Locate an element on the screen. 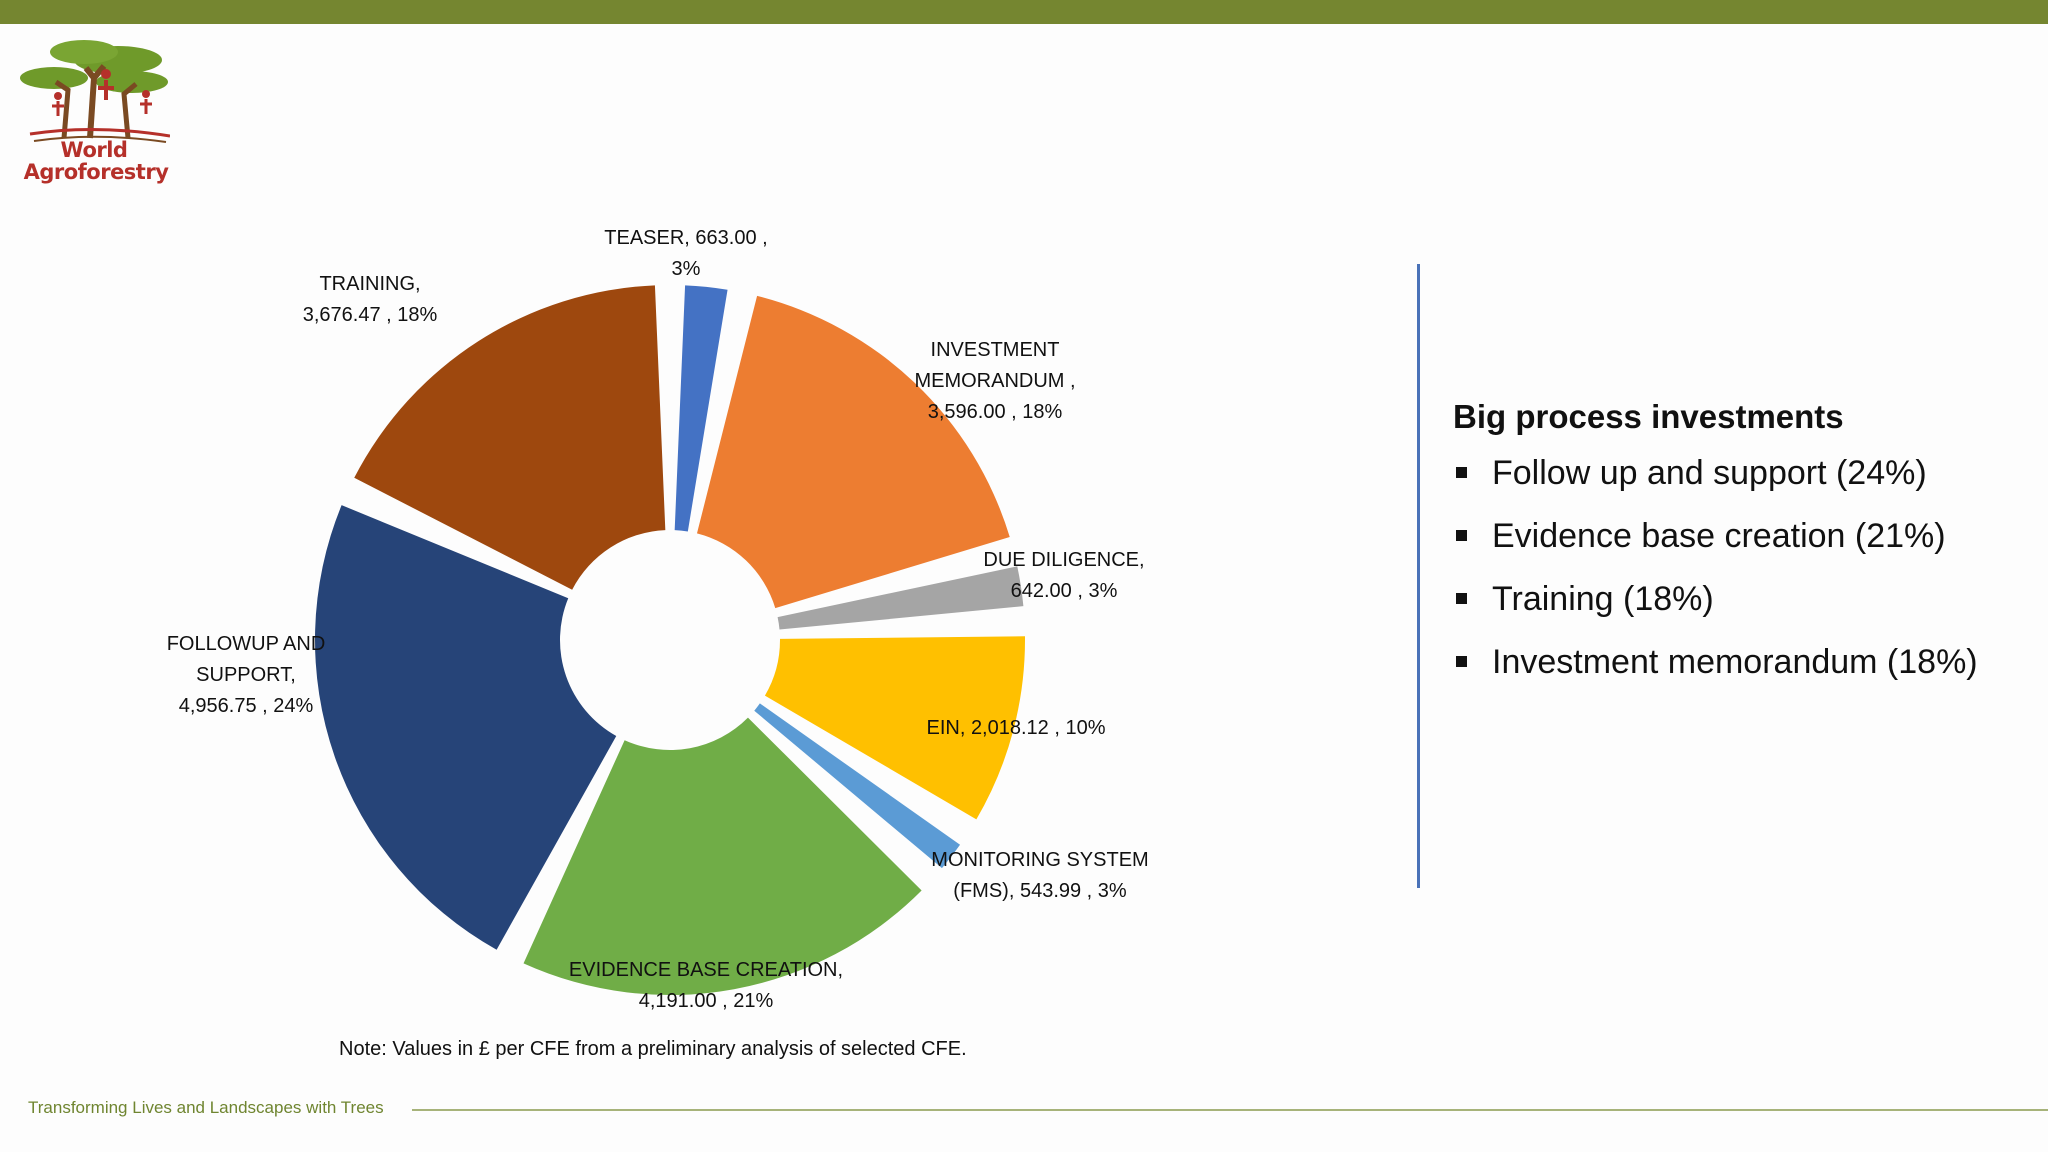  bullet-text: Follow up and support (24%) is located at coordinates (1709, 473).